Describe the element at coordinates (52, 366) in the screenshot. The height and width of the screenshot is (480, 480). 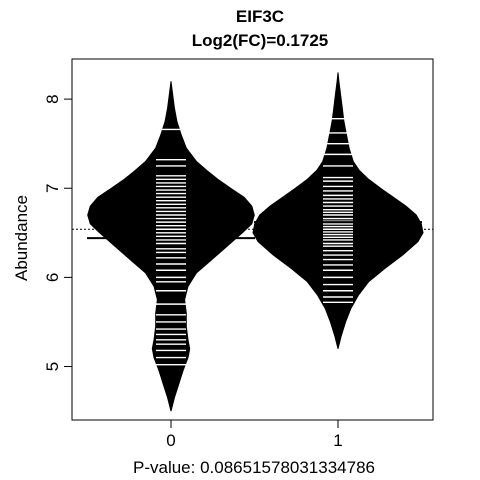
I see `y-tick-label: 5` at that location.